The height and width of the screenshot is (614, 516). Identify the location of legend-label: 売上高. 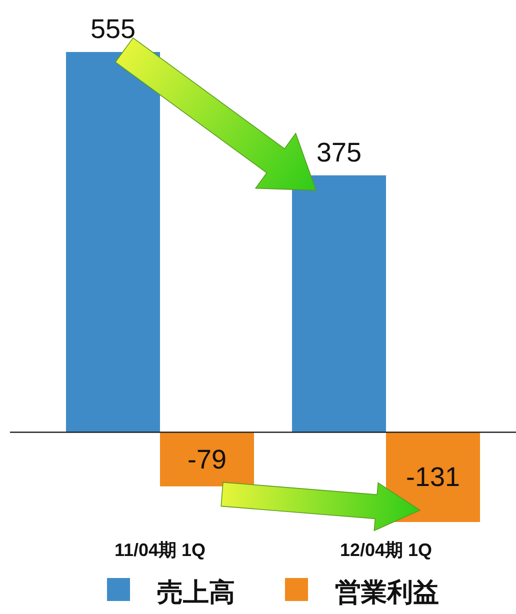
(196, 592).